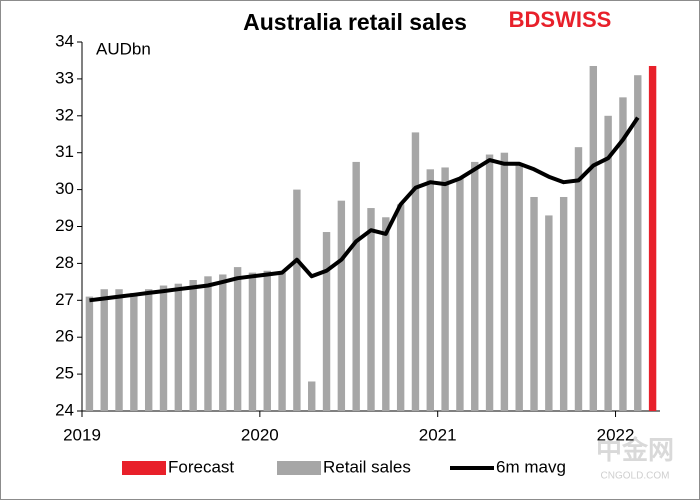  What do you see at coordinates (82, 434) in the screenshot?
I see `x-tick-label: 2019` at bounding box center [82, 434].